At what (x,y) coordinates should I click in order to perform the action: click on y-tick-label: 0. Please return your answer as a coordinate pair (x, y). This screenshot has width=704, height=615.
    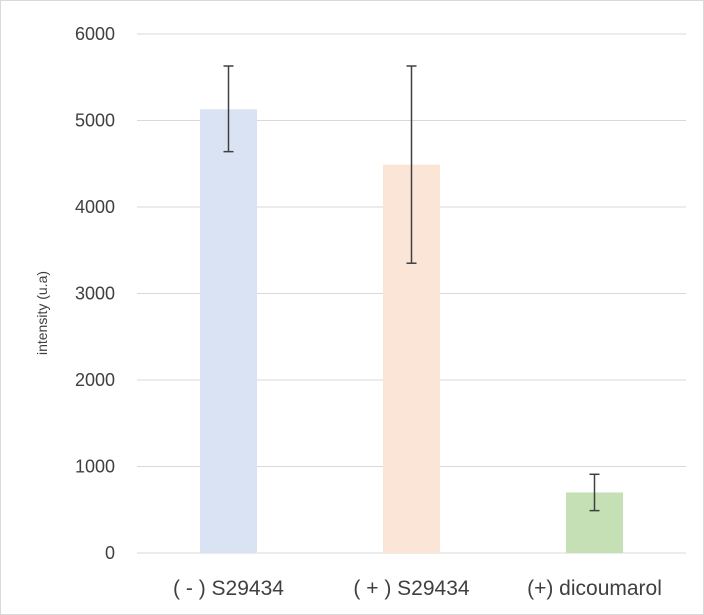
    Looking at the image, I should click on (110, 553).